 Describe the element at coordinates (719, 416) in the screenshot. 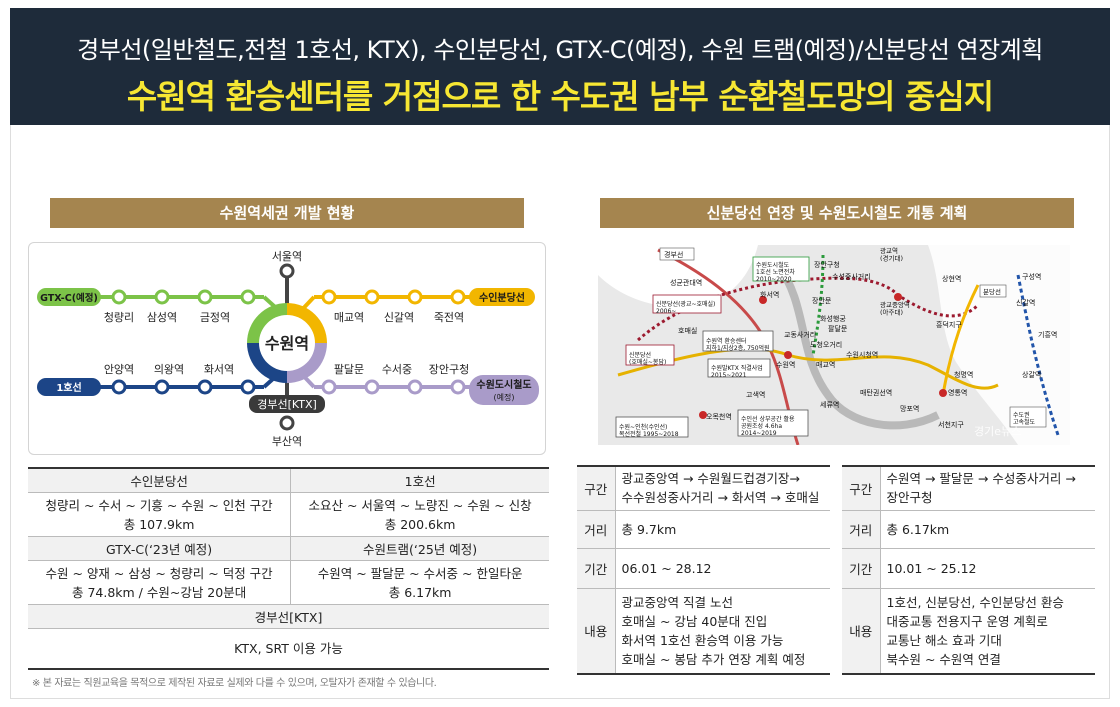

I see `map-station-14: 오목천역` at that location.